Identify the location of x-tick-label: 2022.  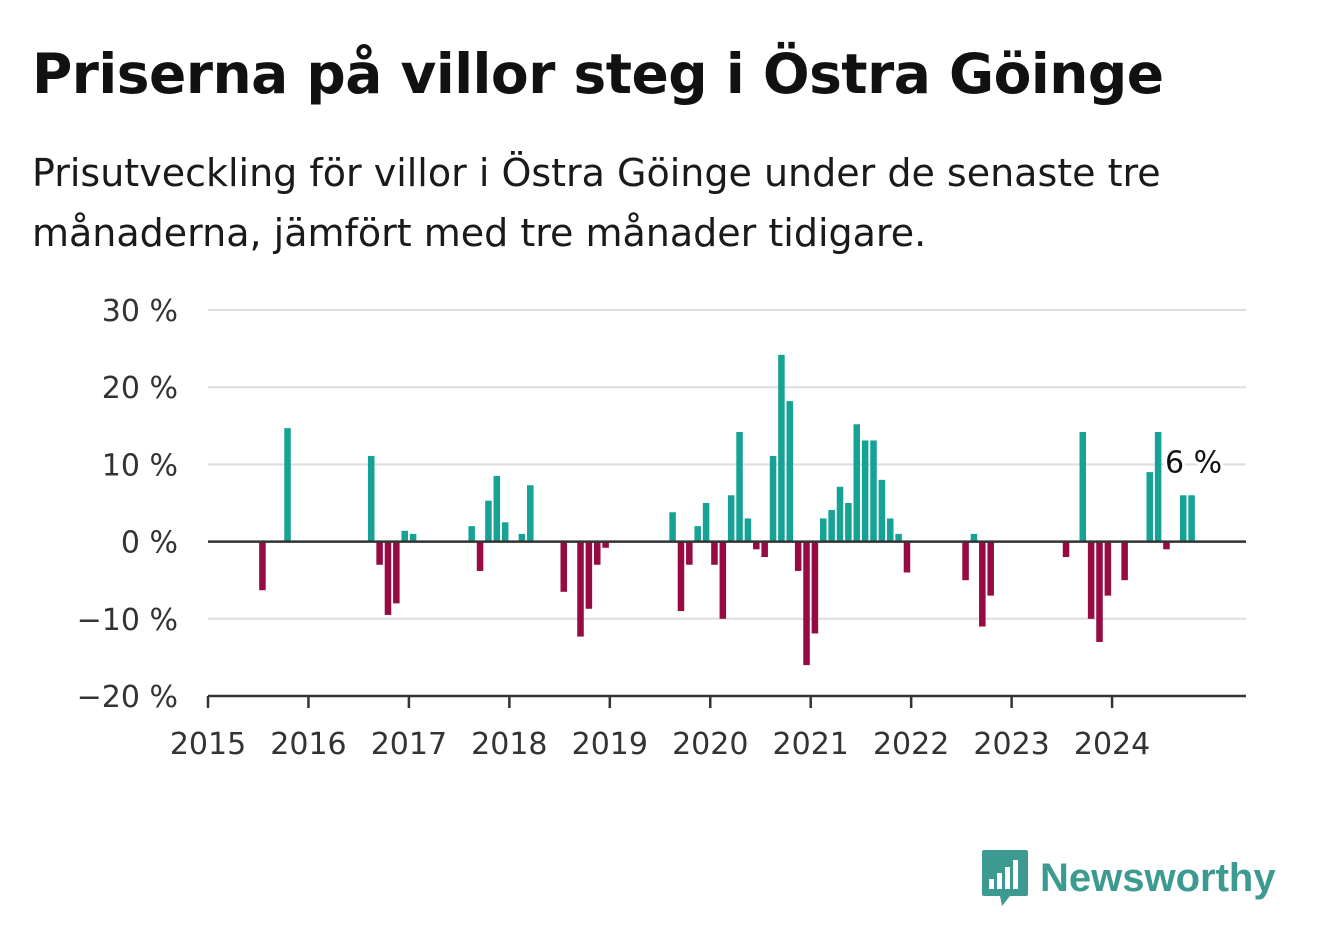
(911, 744).